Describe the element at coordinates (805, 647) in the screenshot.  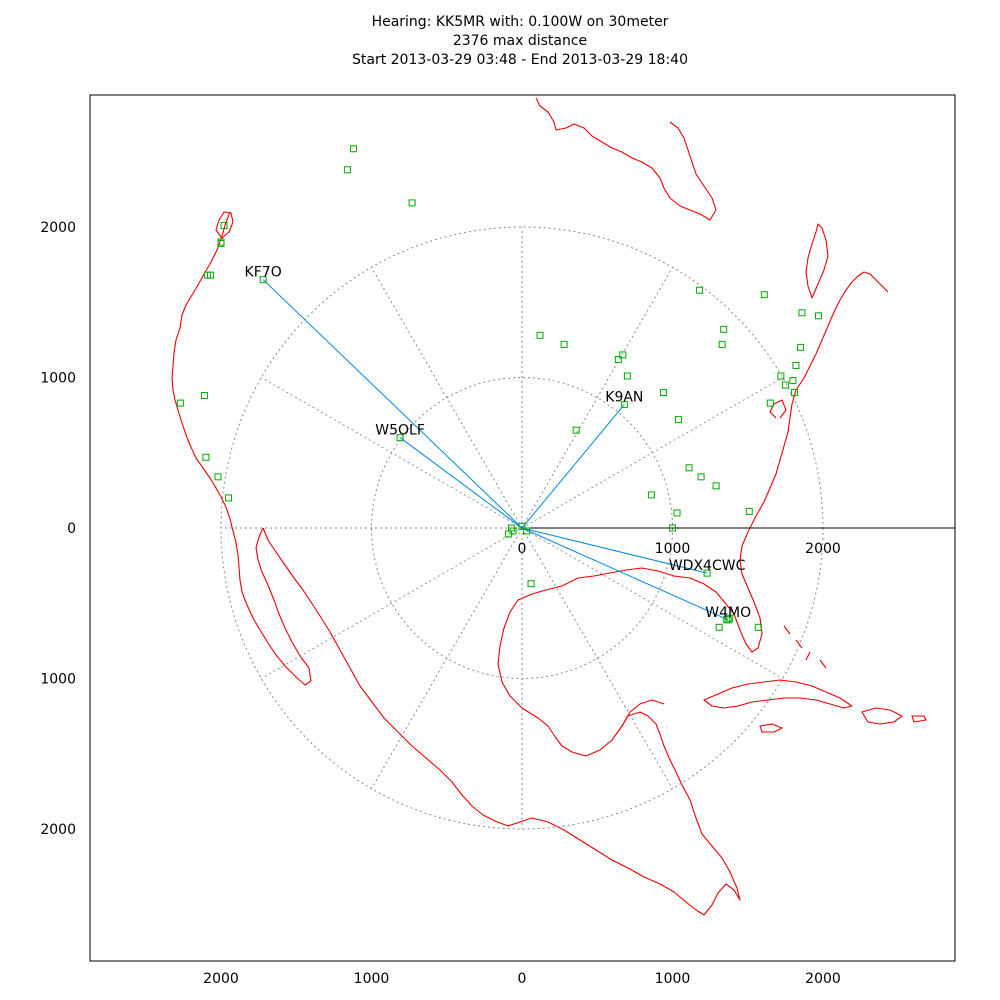
I see `bahamas` at that location.